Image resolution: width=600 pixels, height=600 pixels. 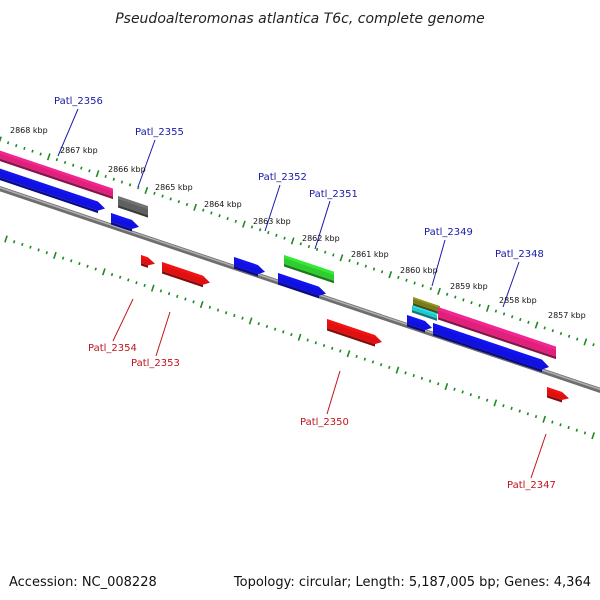 What do you see at coordinates (531, 485) in the screenshot?
I see `gene-label-patl-2347: Patl_2347` at bounding box center [531, 485].